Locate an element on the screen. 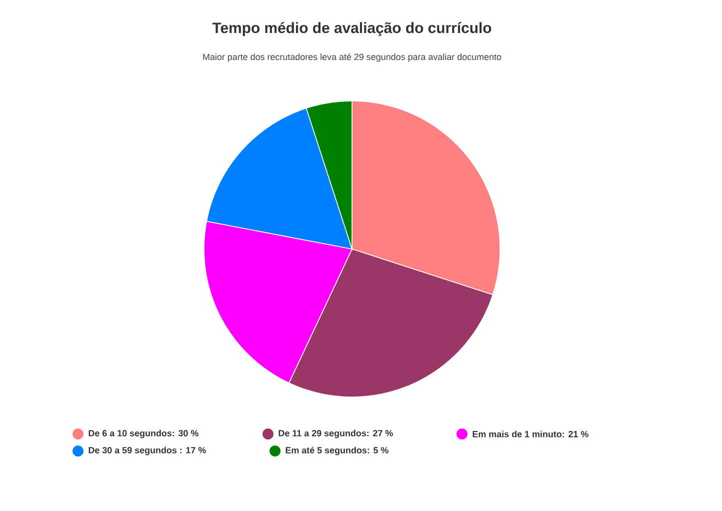 The width and height of the screenshot is (722, 511). legend-label: De 30 a 59 segundos : 17 % is located at coordinates (147, 451).